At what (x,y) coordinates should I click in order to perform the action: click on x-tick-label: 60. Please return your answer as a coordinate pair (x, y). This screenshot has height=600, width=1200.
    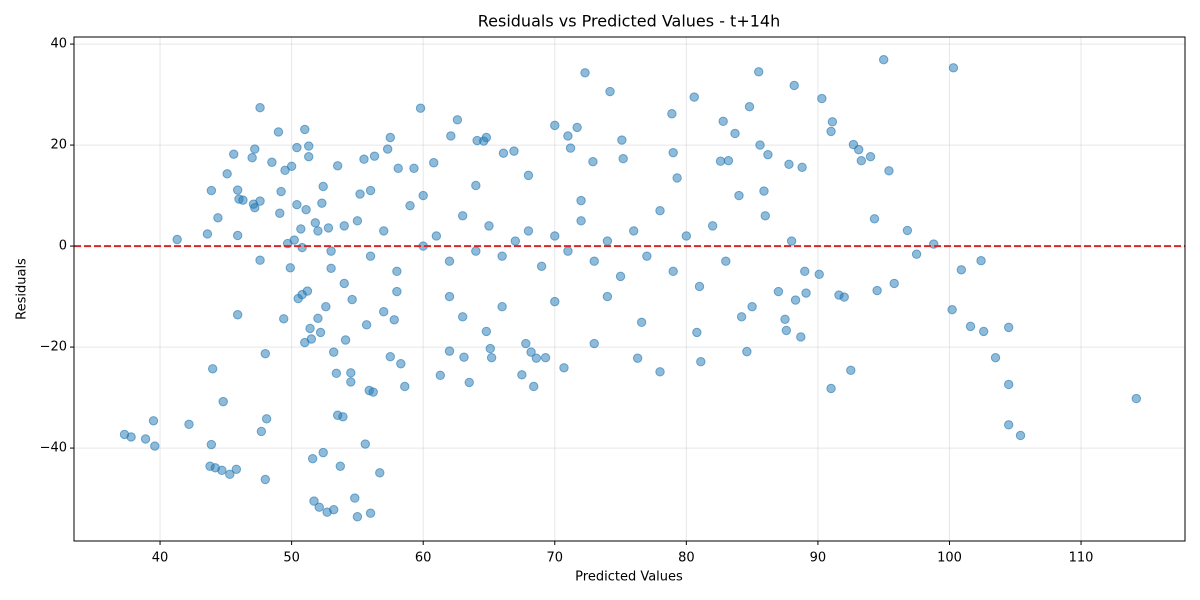
    Looking at the image, I should click on (423, 558).